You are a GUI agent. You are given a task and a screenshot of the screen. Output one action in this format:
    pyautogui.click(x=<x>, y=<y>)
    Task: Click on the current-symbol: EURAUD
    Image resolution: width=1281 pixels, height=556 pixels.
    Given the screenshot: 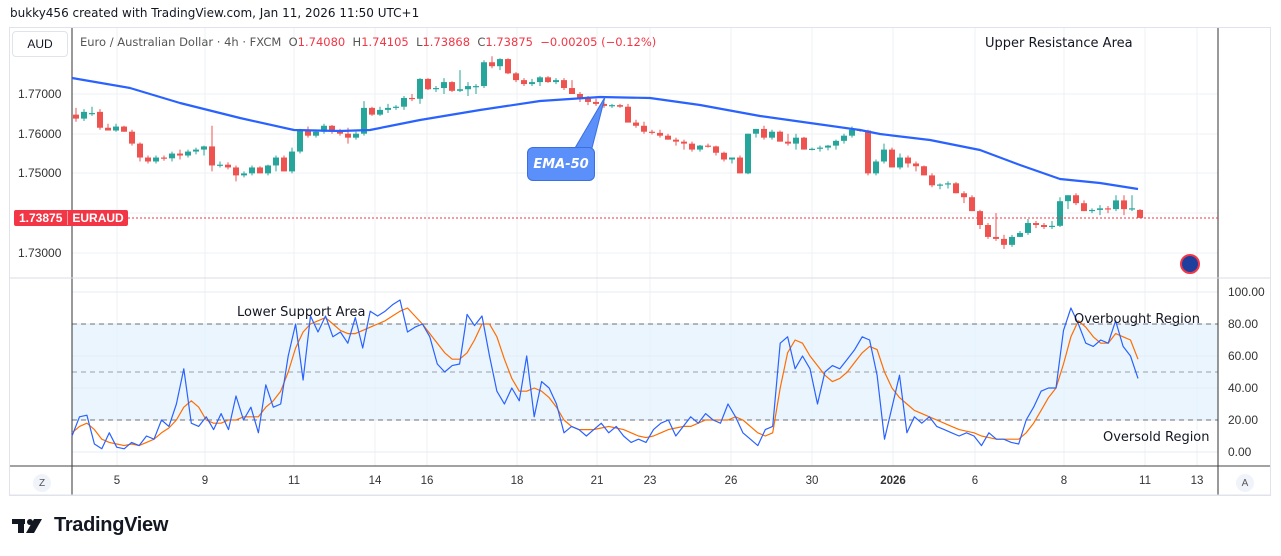 What is the action you would take?
    pyautogui.click(x=97, y=218)
    